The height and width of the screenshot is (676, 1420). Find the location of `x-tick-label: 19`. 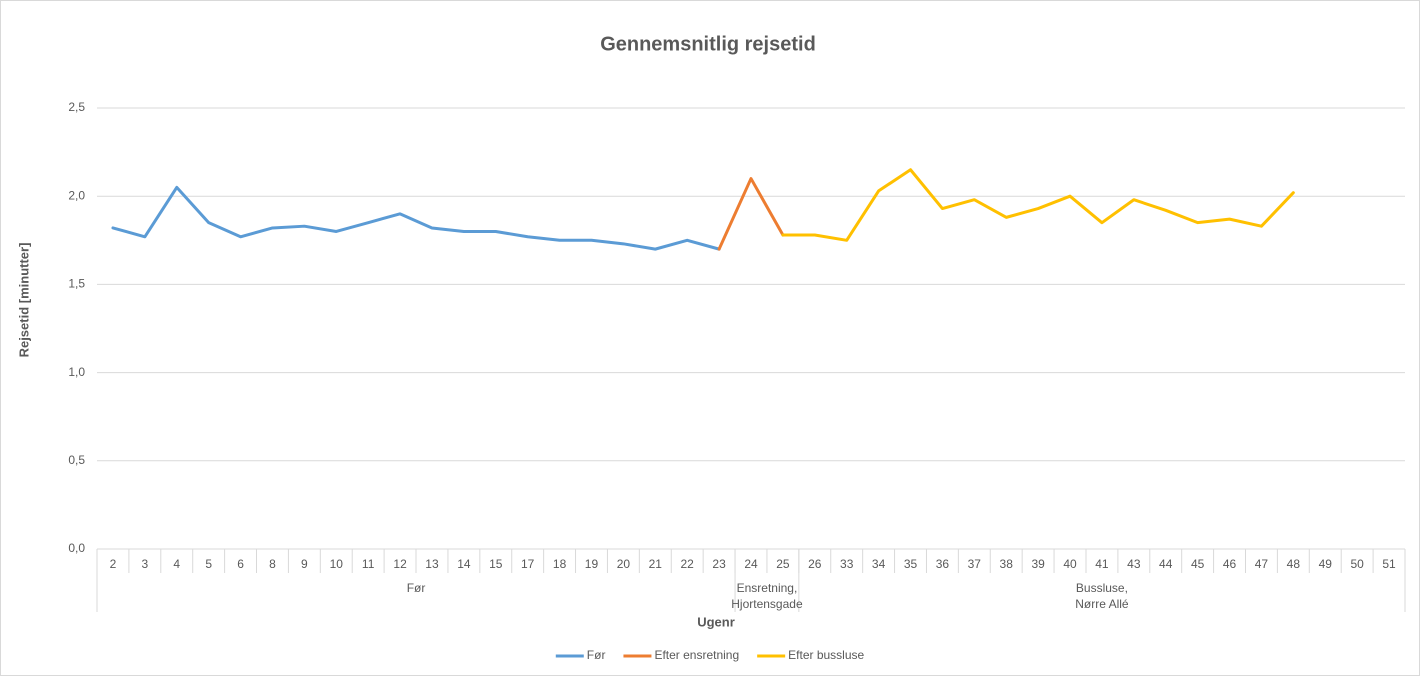

x-tick-label: 19 is located at coordinates (592, 564).